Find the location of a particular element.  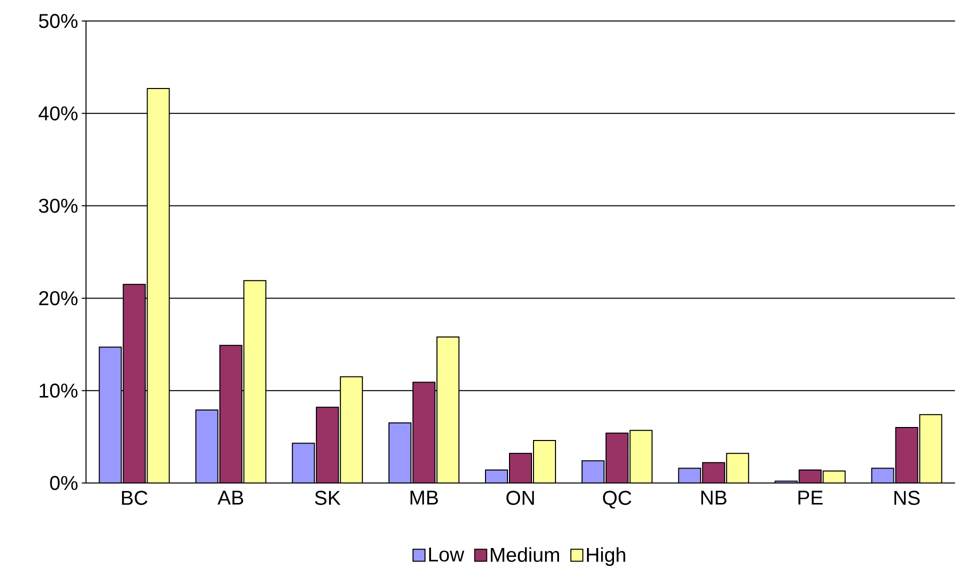

x-tick-label: AB is located at coordinates (231, 497).